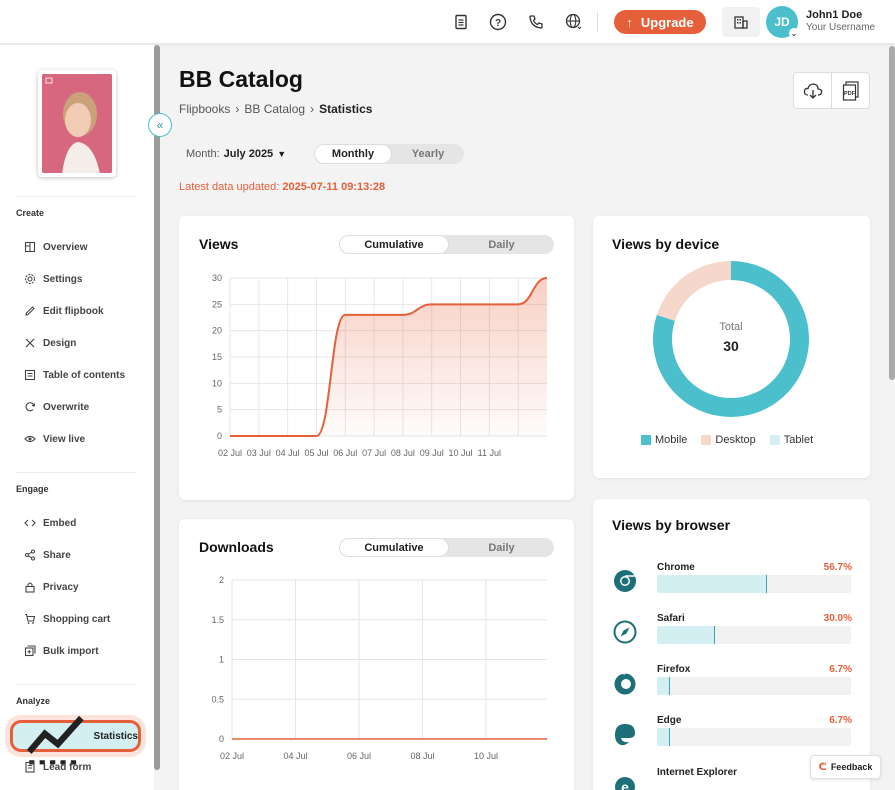 The image size is (895, 790). Describe the element at coordinates (536, 22) in the screenshot. I see `phone-icon` at that location.